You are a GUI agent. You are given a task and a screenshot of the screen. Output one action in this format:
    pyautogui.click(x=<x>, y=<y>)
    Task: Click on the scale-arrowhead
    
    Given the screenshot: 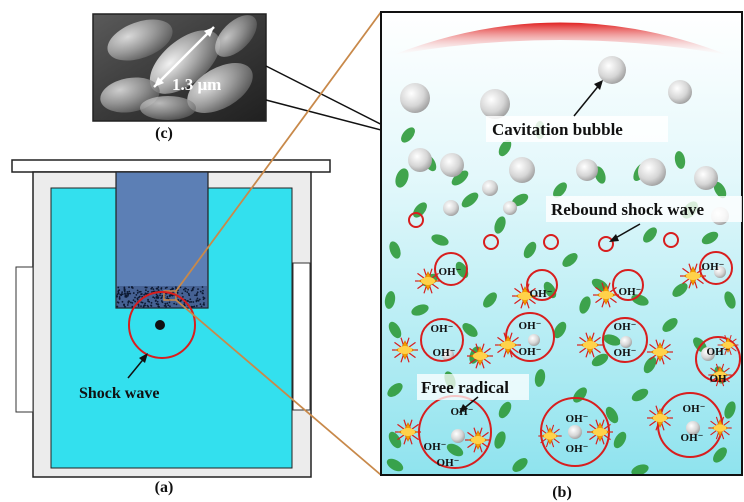 What is the action you would take?
    pyautogui.click(x=159, y=82)
    